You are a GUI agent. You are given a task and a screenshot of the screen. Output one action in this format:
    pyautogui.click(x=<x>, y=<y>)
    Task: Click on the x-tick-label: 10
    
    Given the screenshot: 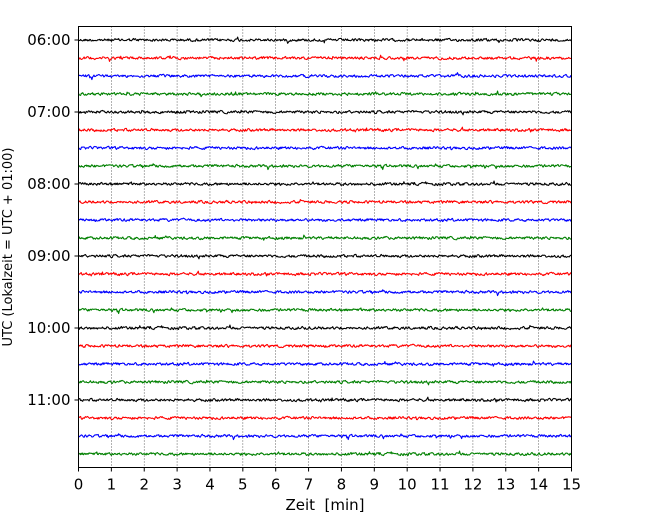 What is the action you would take?
    pyautogui.click(x=407, y=485)
    